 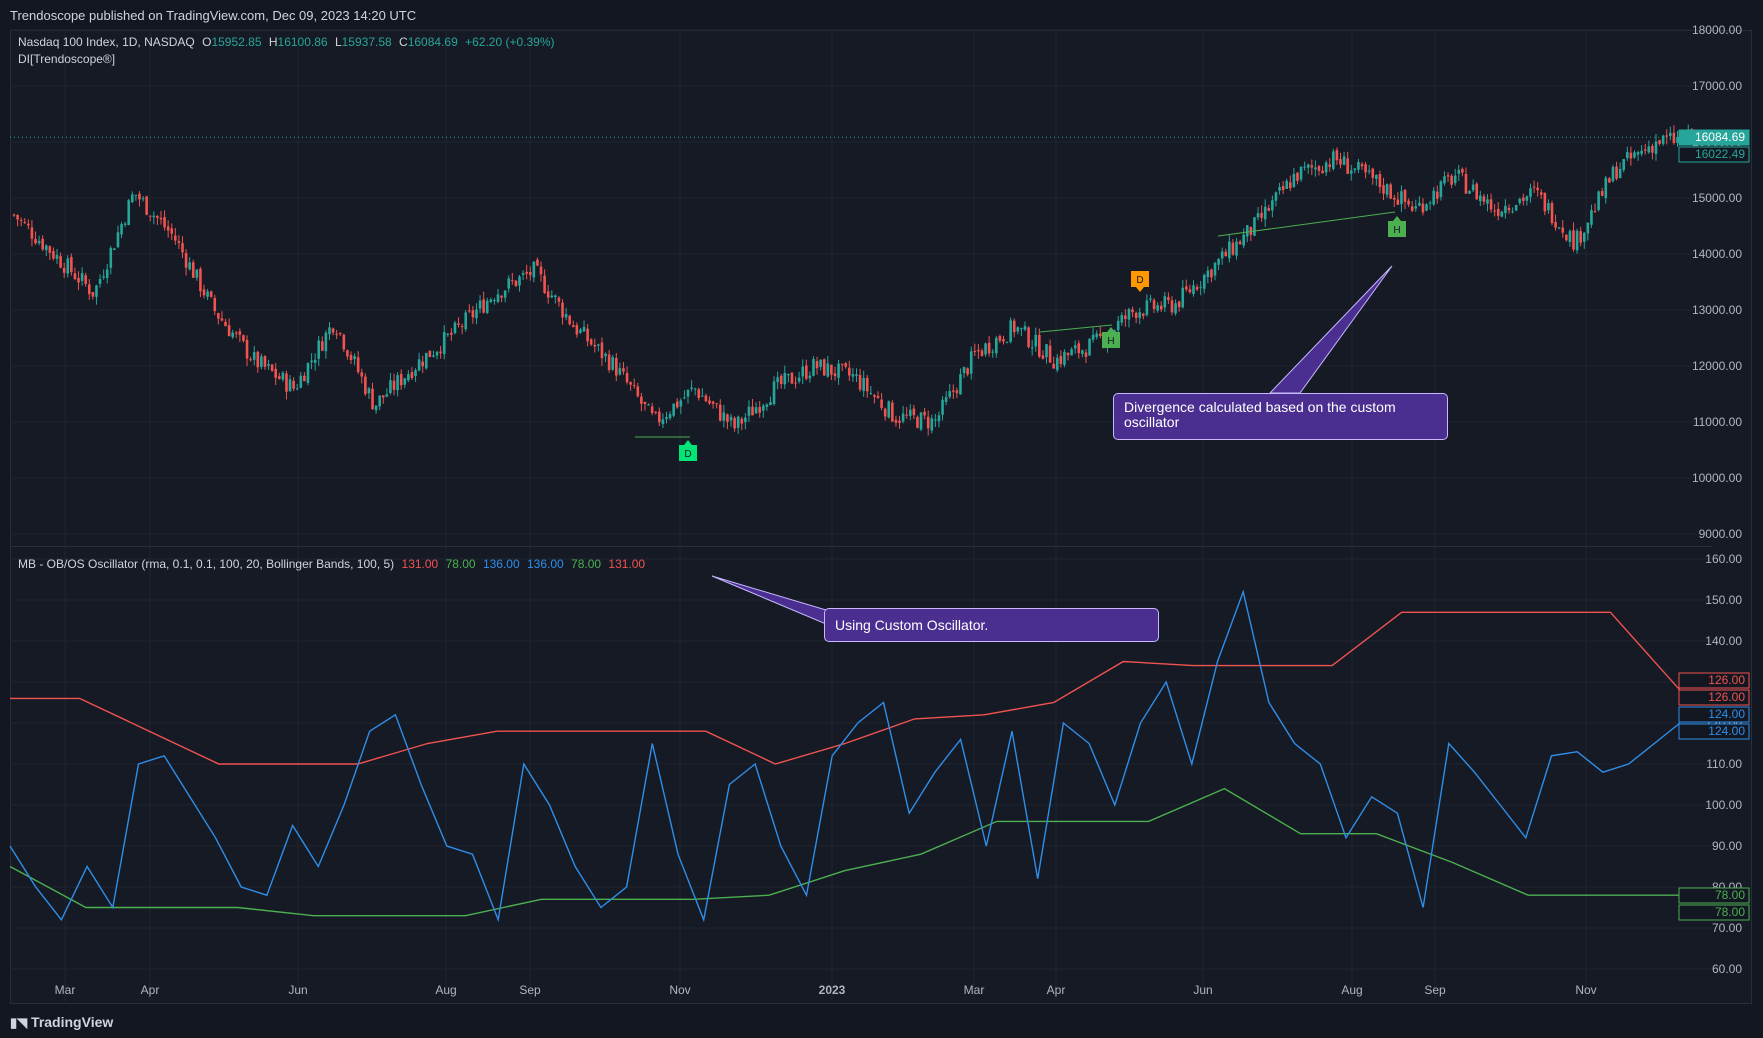 I want to click on indicator-legend: DI[Trendoscope®], so click(x=68, y=59).